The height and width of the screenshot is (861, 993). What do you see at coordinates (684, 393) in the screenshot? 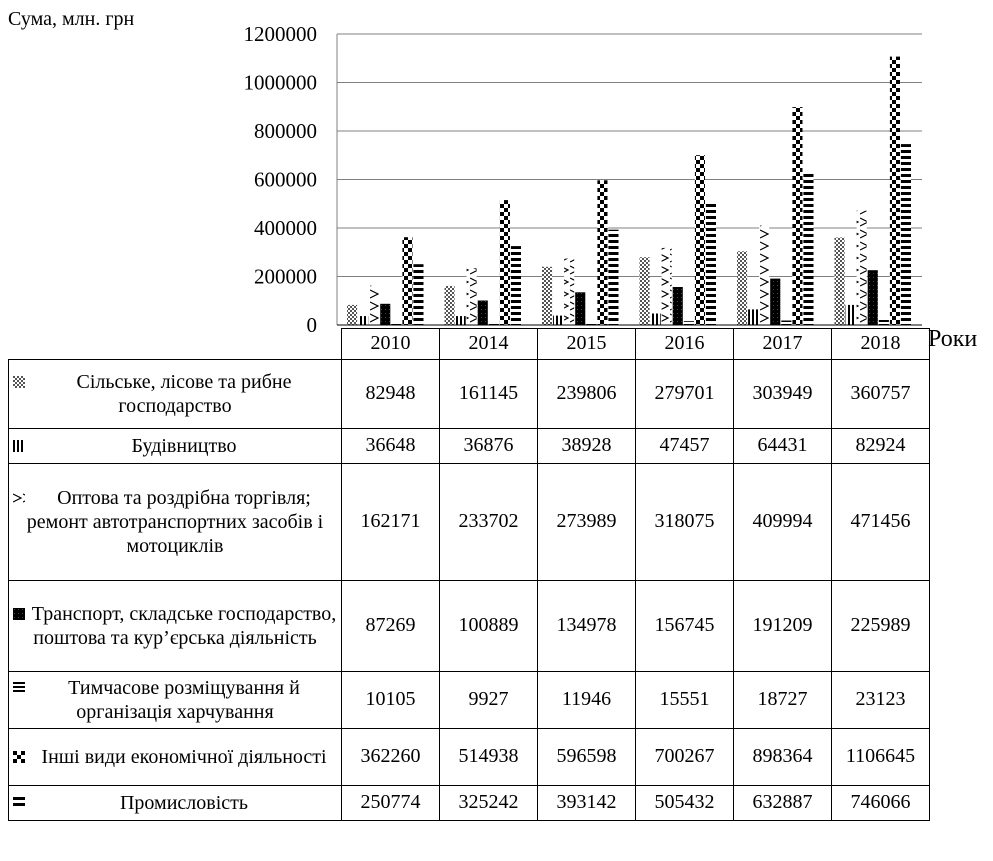
I see `data-label: 279701` at bounding box center [684, 393].